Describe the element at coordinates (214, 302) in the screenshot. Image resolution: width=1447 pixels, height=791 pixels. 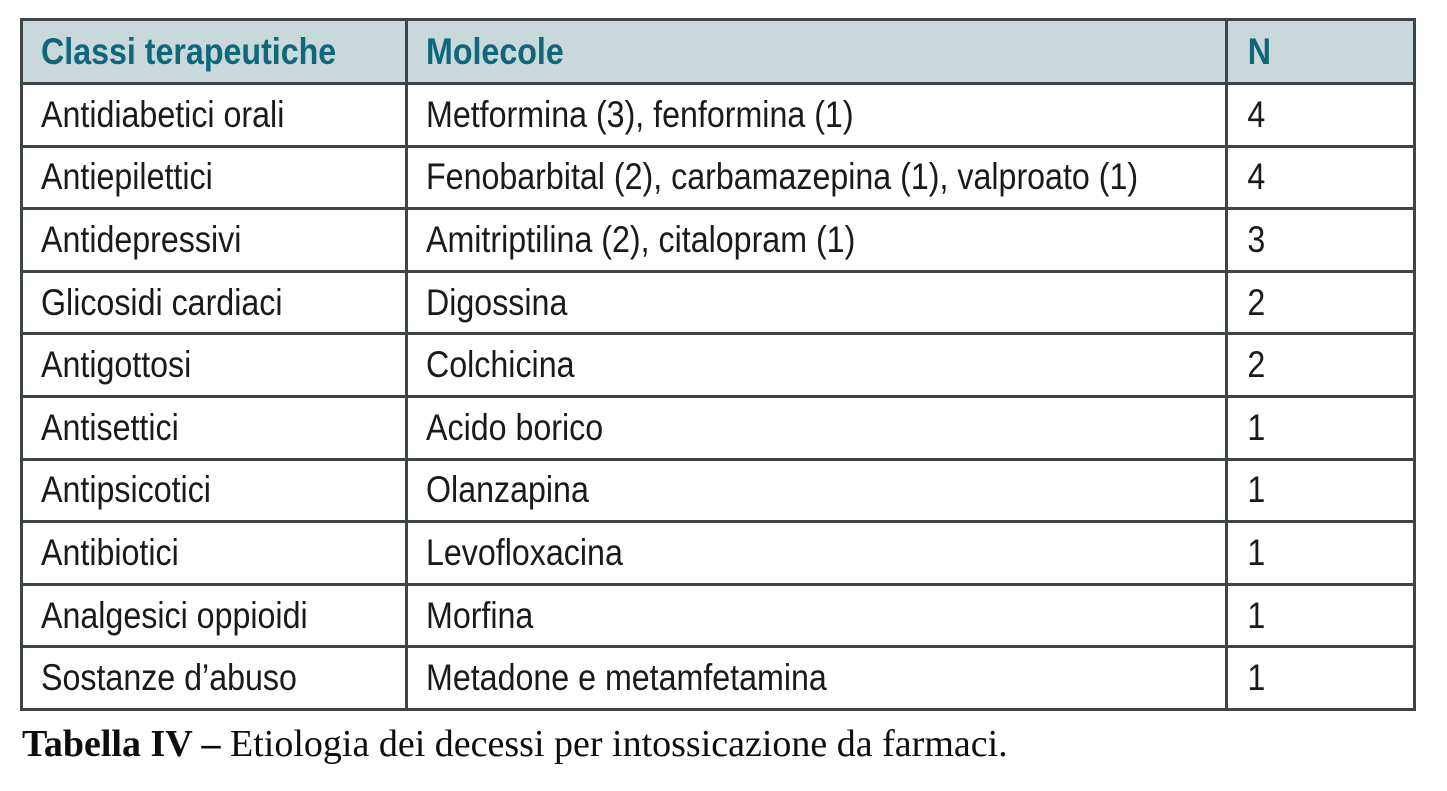
I see `cell-classe: Glicosidi cardiaci` at that location.